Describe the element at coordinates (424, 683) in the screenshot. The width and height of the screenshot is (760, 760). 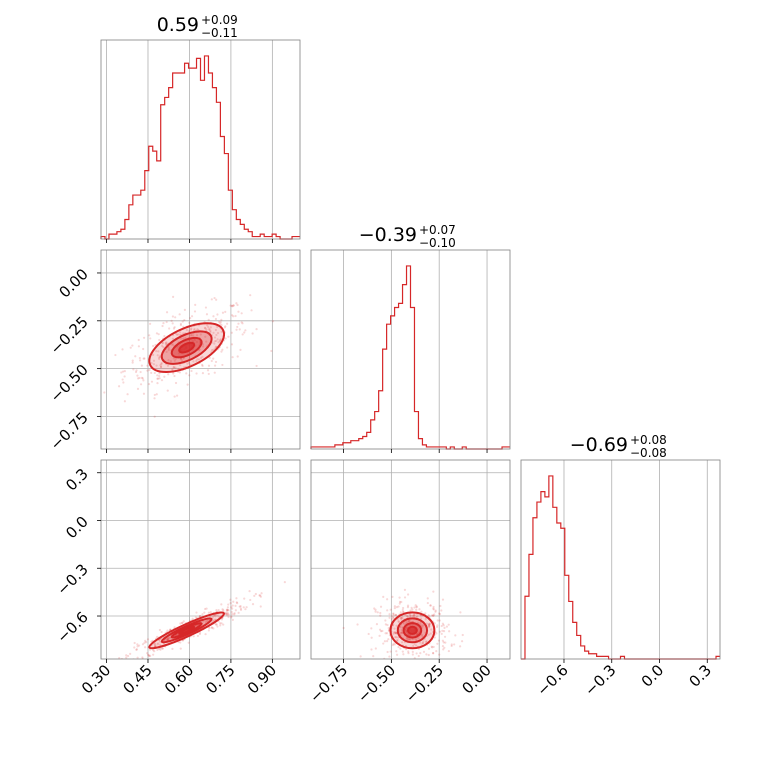
I see `x-tick-label: −0.25` at that location.